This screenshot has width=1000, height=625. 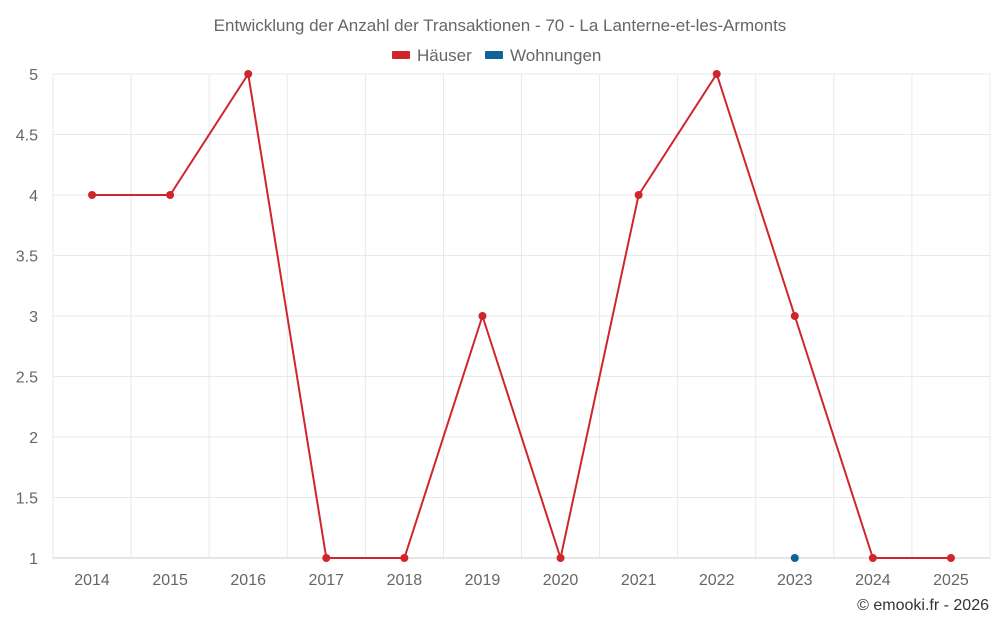 I want to click on x-tick-label: 2014, so click(x=92, y=580).